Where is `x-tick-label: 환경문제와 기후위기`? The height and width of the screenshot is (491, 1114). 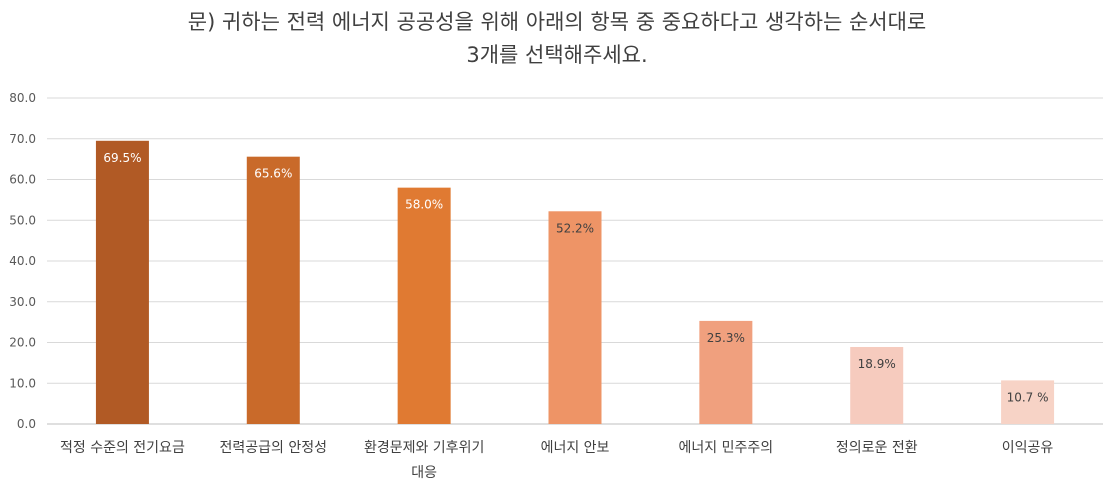
x-tick-label: 환경문제와 기후위기 is located at coordinates (424, 448).